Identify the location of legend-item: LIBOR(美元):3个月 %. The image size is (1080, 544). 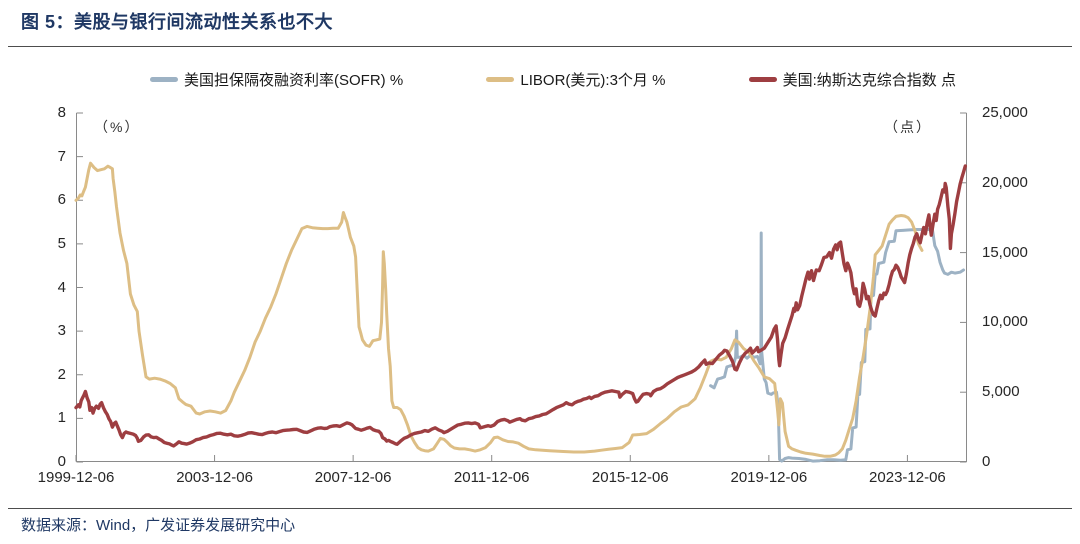
(575, 79).